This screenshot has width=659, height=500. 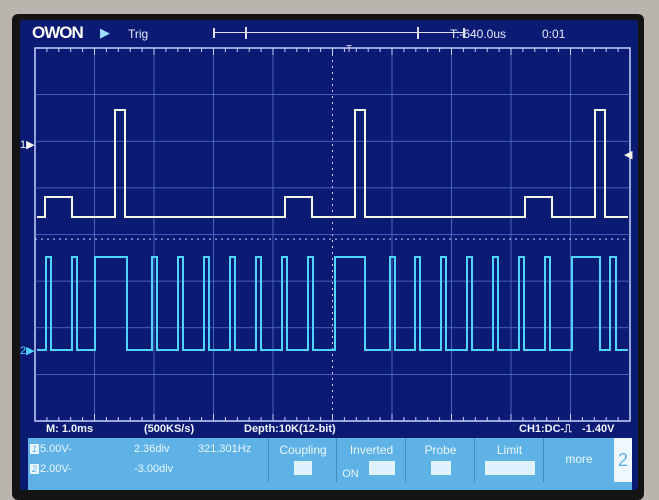 What do you see at coordinates (349, 49) in the screenshot?
I see `trigger-position-marker: T` at bounding box center [349, 49].